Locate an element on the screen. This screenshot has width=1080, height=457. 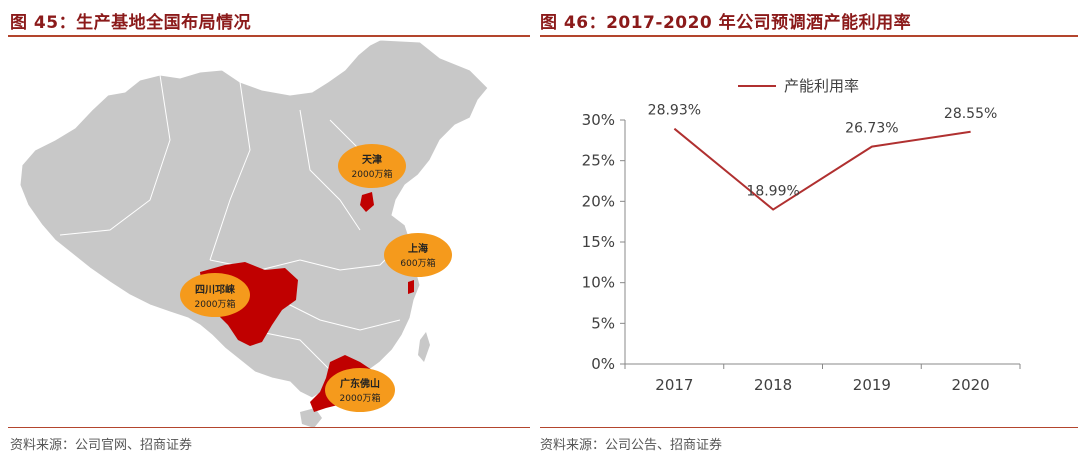
base-name: 四川邛崃 is located at coordinates (215, 289).